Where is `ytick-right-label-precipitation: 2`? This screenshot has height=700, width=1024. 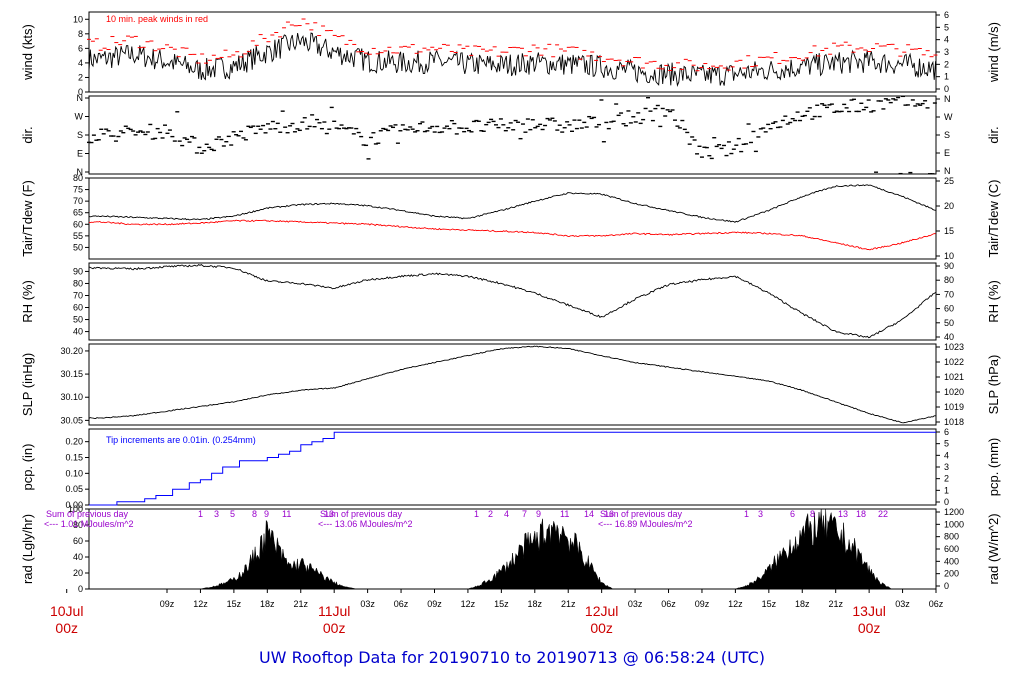 ytick-right-label-precipitation: 2 is located at coordinates (946, 479).